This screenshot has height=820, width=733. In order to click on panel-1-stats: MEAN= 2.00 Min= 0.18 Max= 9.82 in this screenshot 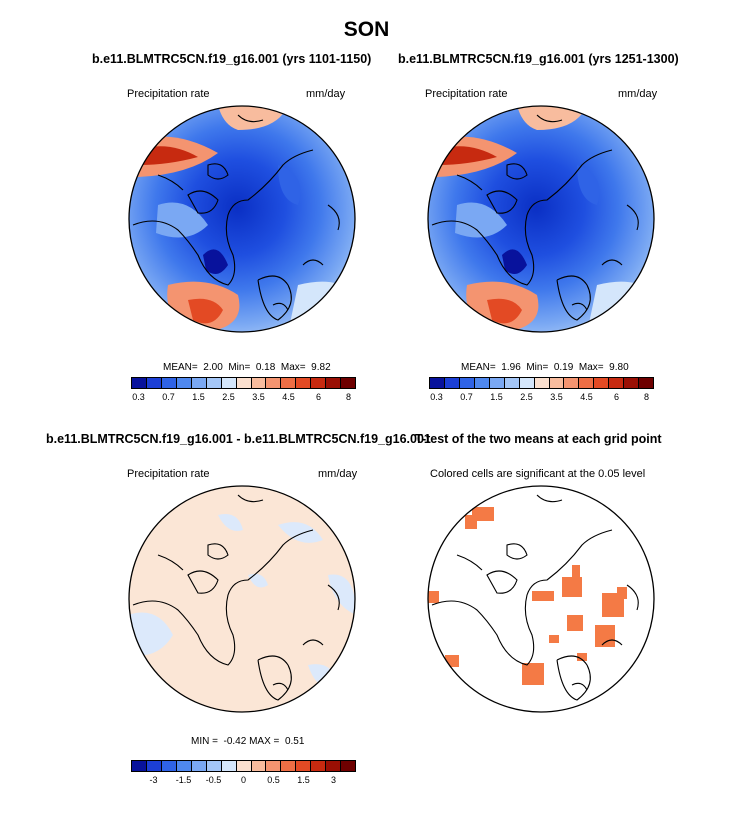, I will do `click(247, 367)`.